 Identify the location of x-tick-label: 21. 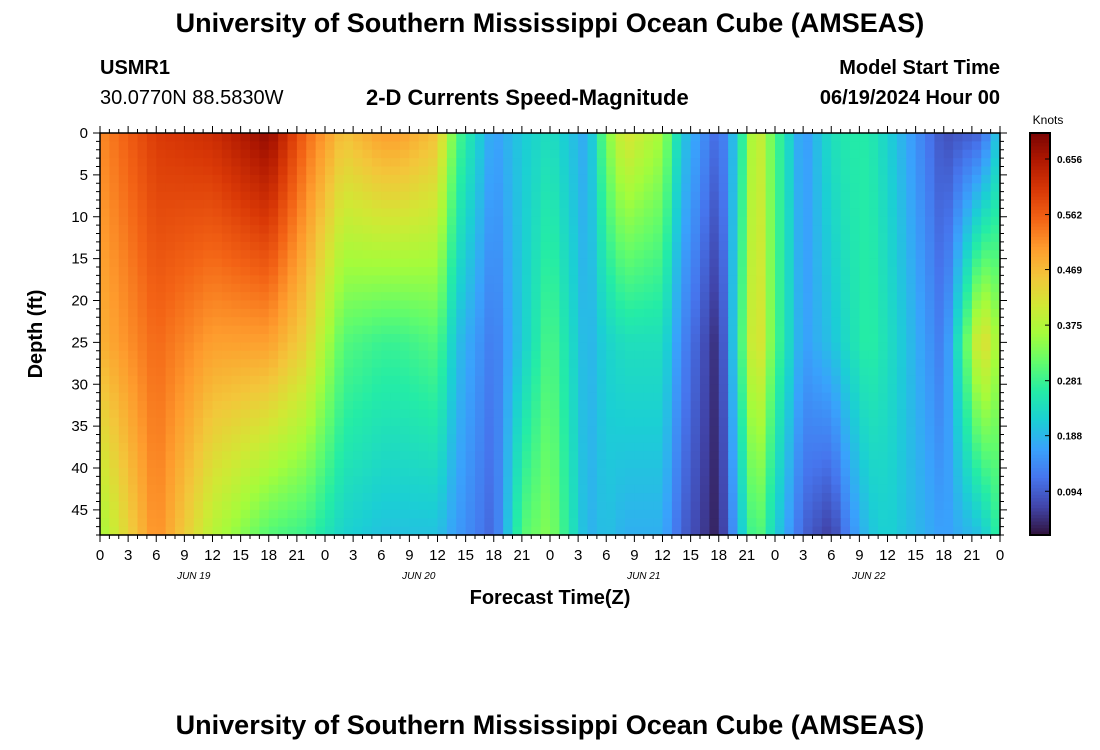
(297, 555).